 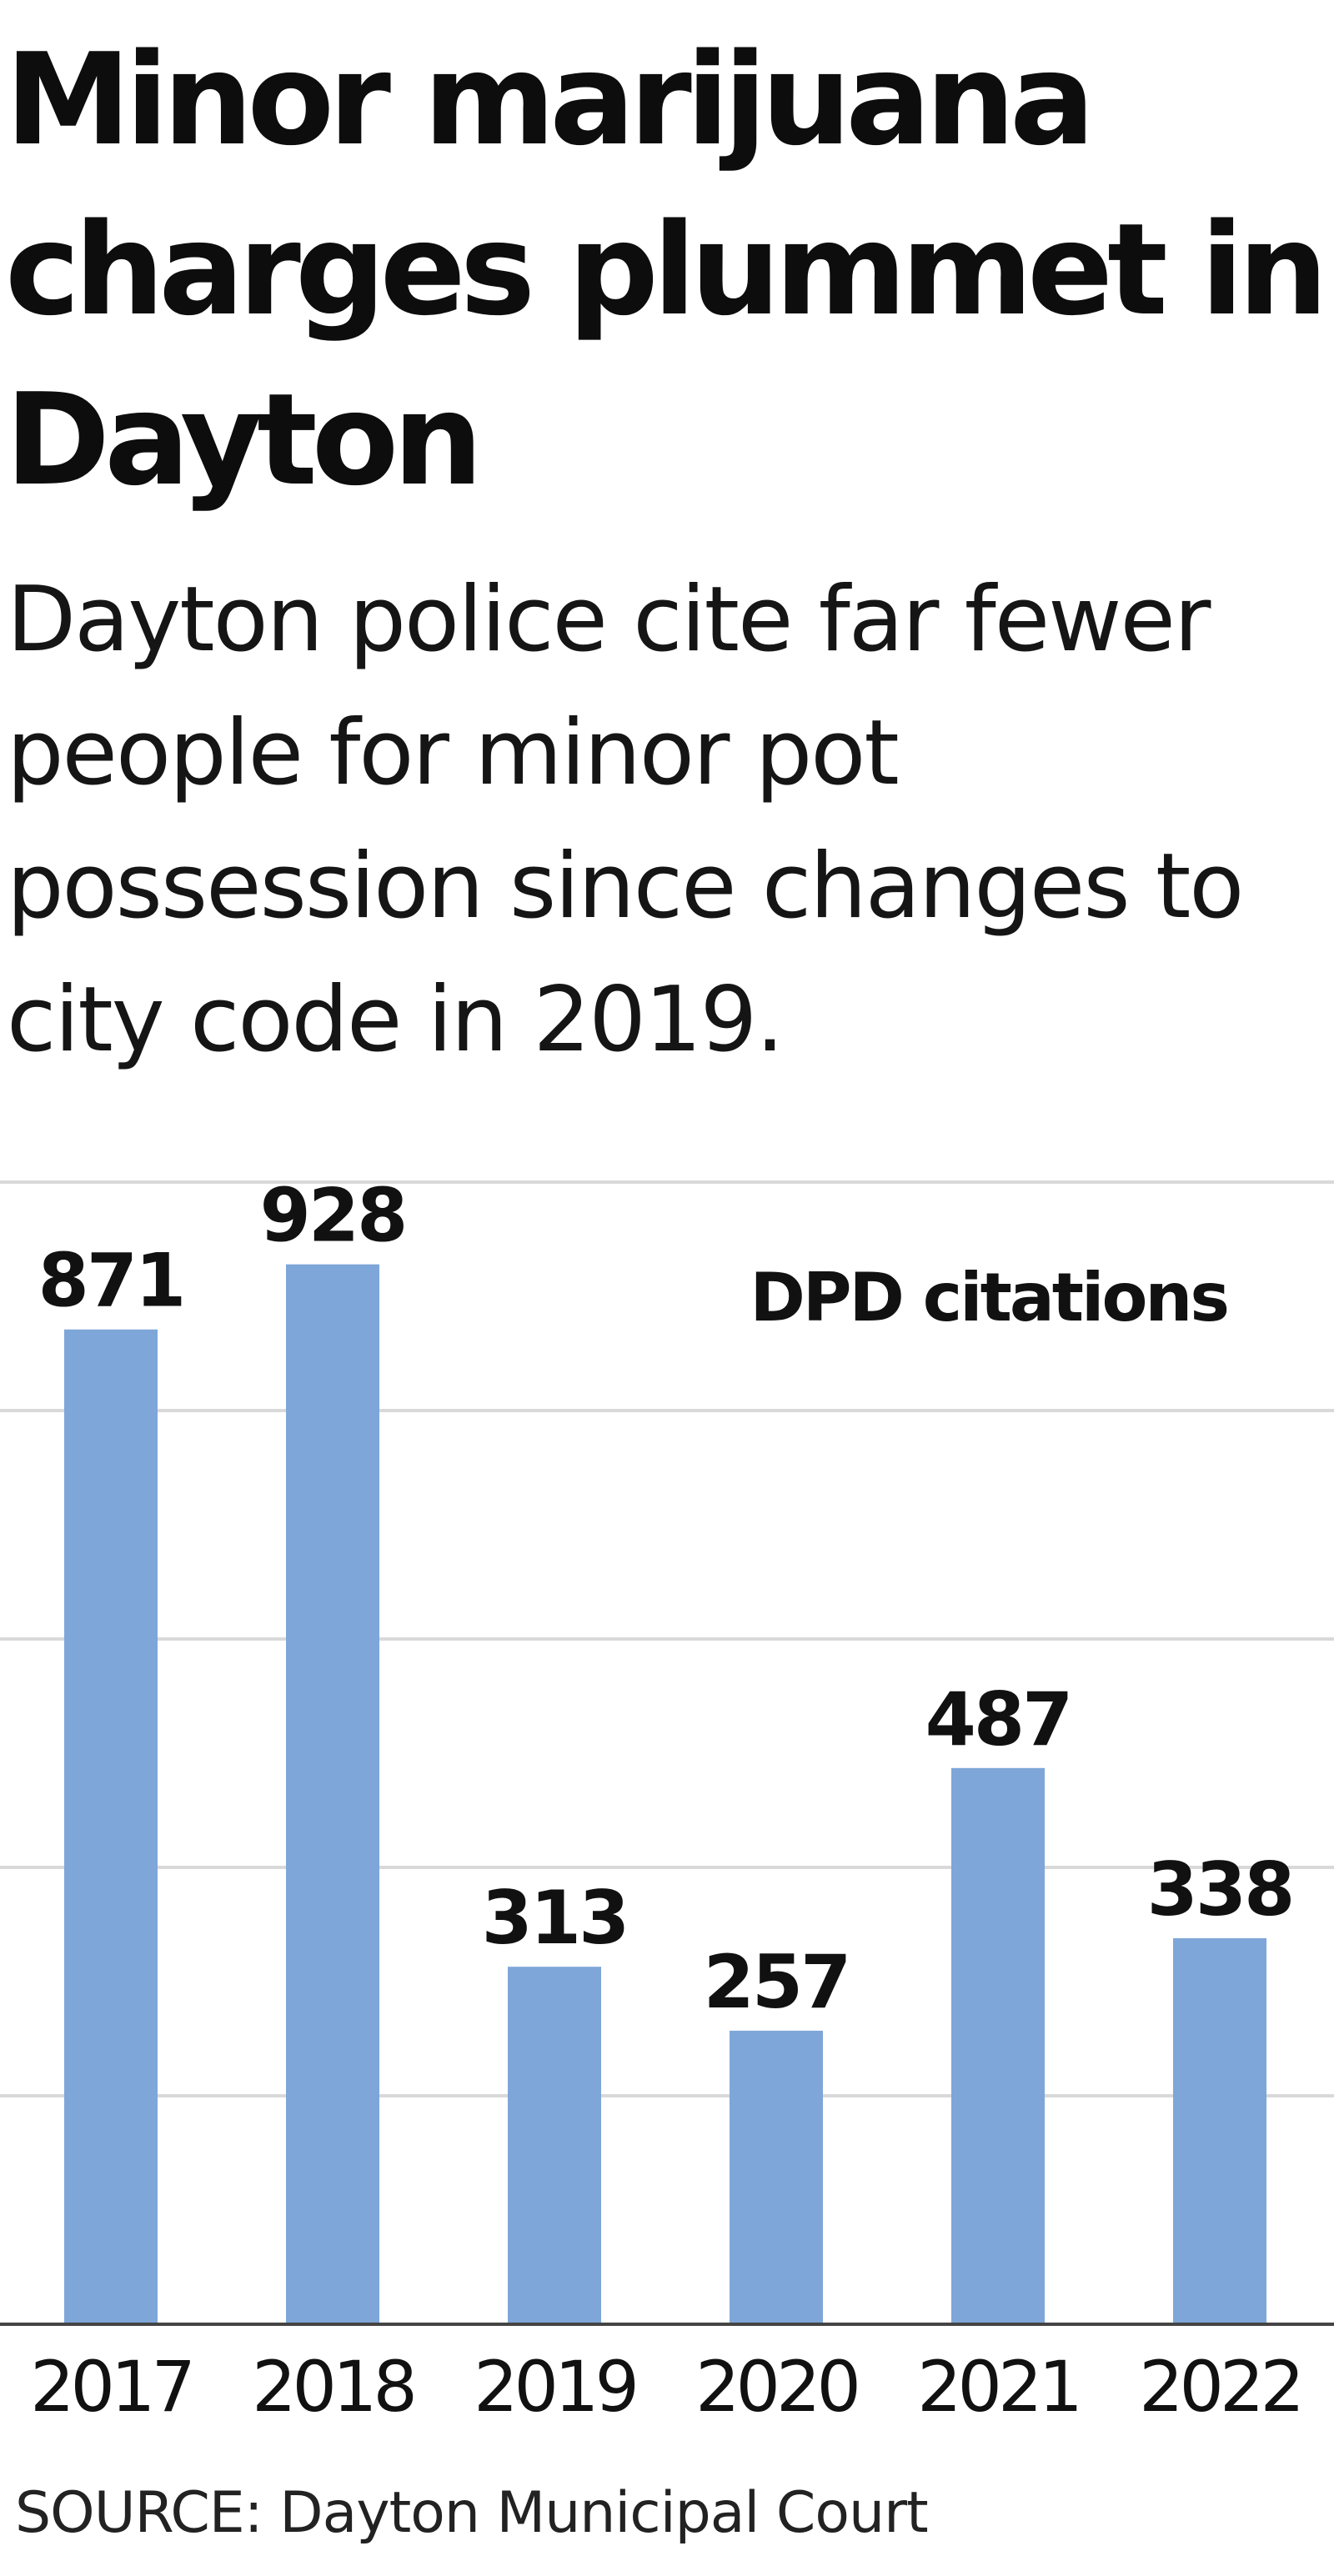 What do you see at coordinates (998, 2045) in the screenshot?
I see `bar-2021` at bounding box center [998, 2045].